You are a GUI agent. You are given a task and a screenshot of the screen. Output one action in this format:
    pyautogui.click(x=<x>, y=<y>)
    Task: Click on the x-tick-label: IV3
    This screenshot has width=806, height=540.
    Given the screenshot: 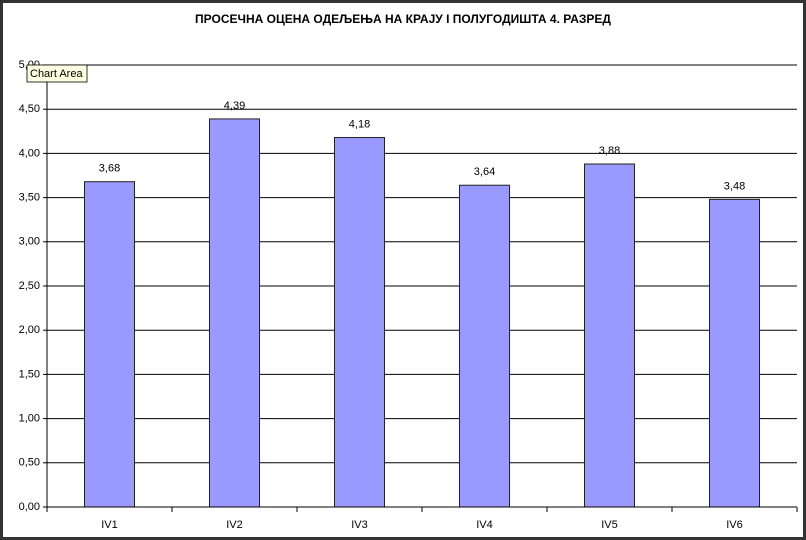 What is the action you would take?
    pyautogui.click(x=359, y=525)
    